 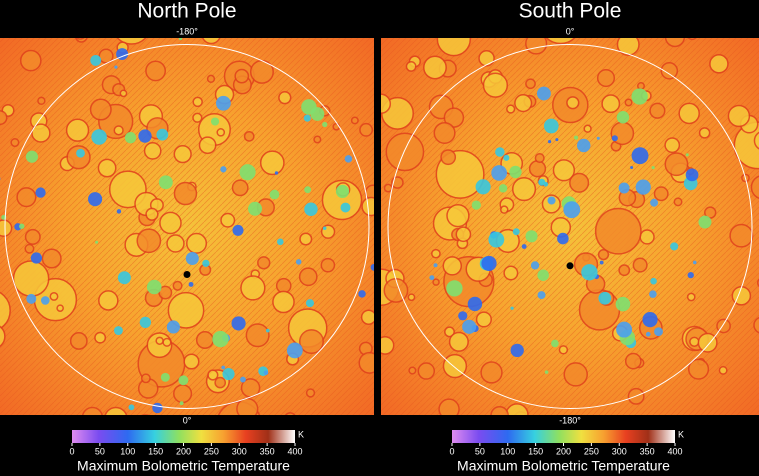 What do you see at coordinates (186, 11) in the screenshot?
I see `panel-title: North Pole` at bounding box center [186, 11].